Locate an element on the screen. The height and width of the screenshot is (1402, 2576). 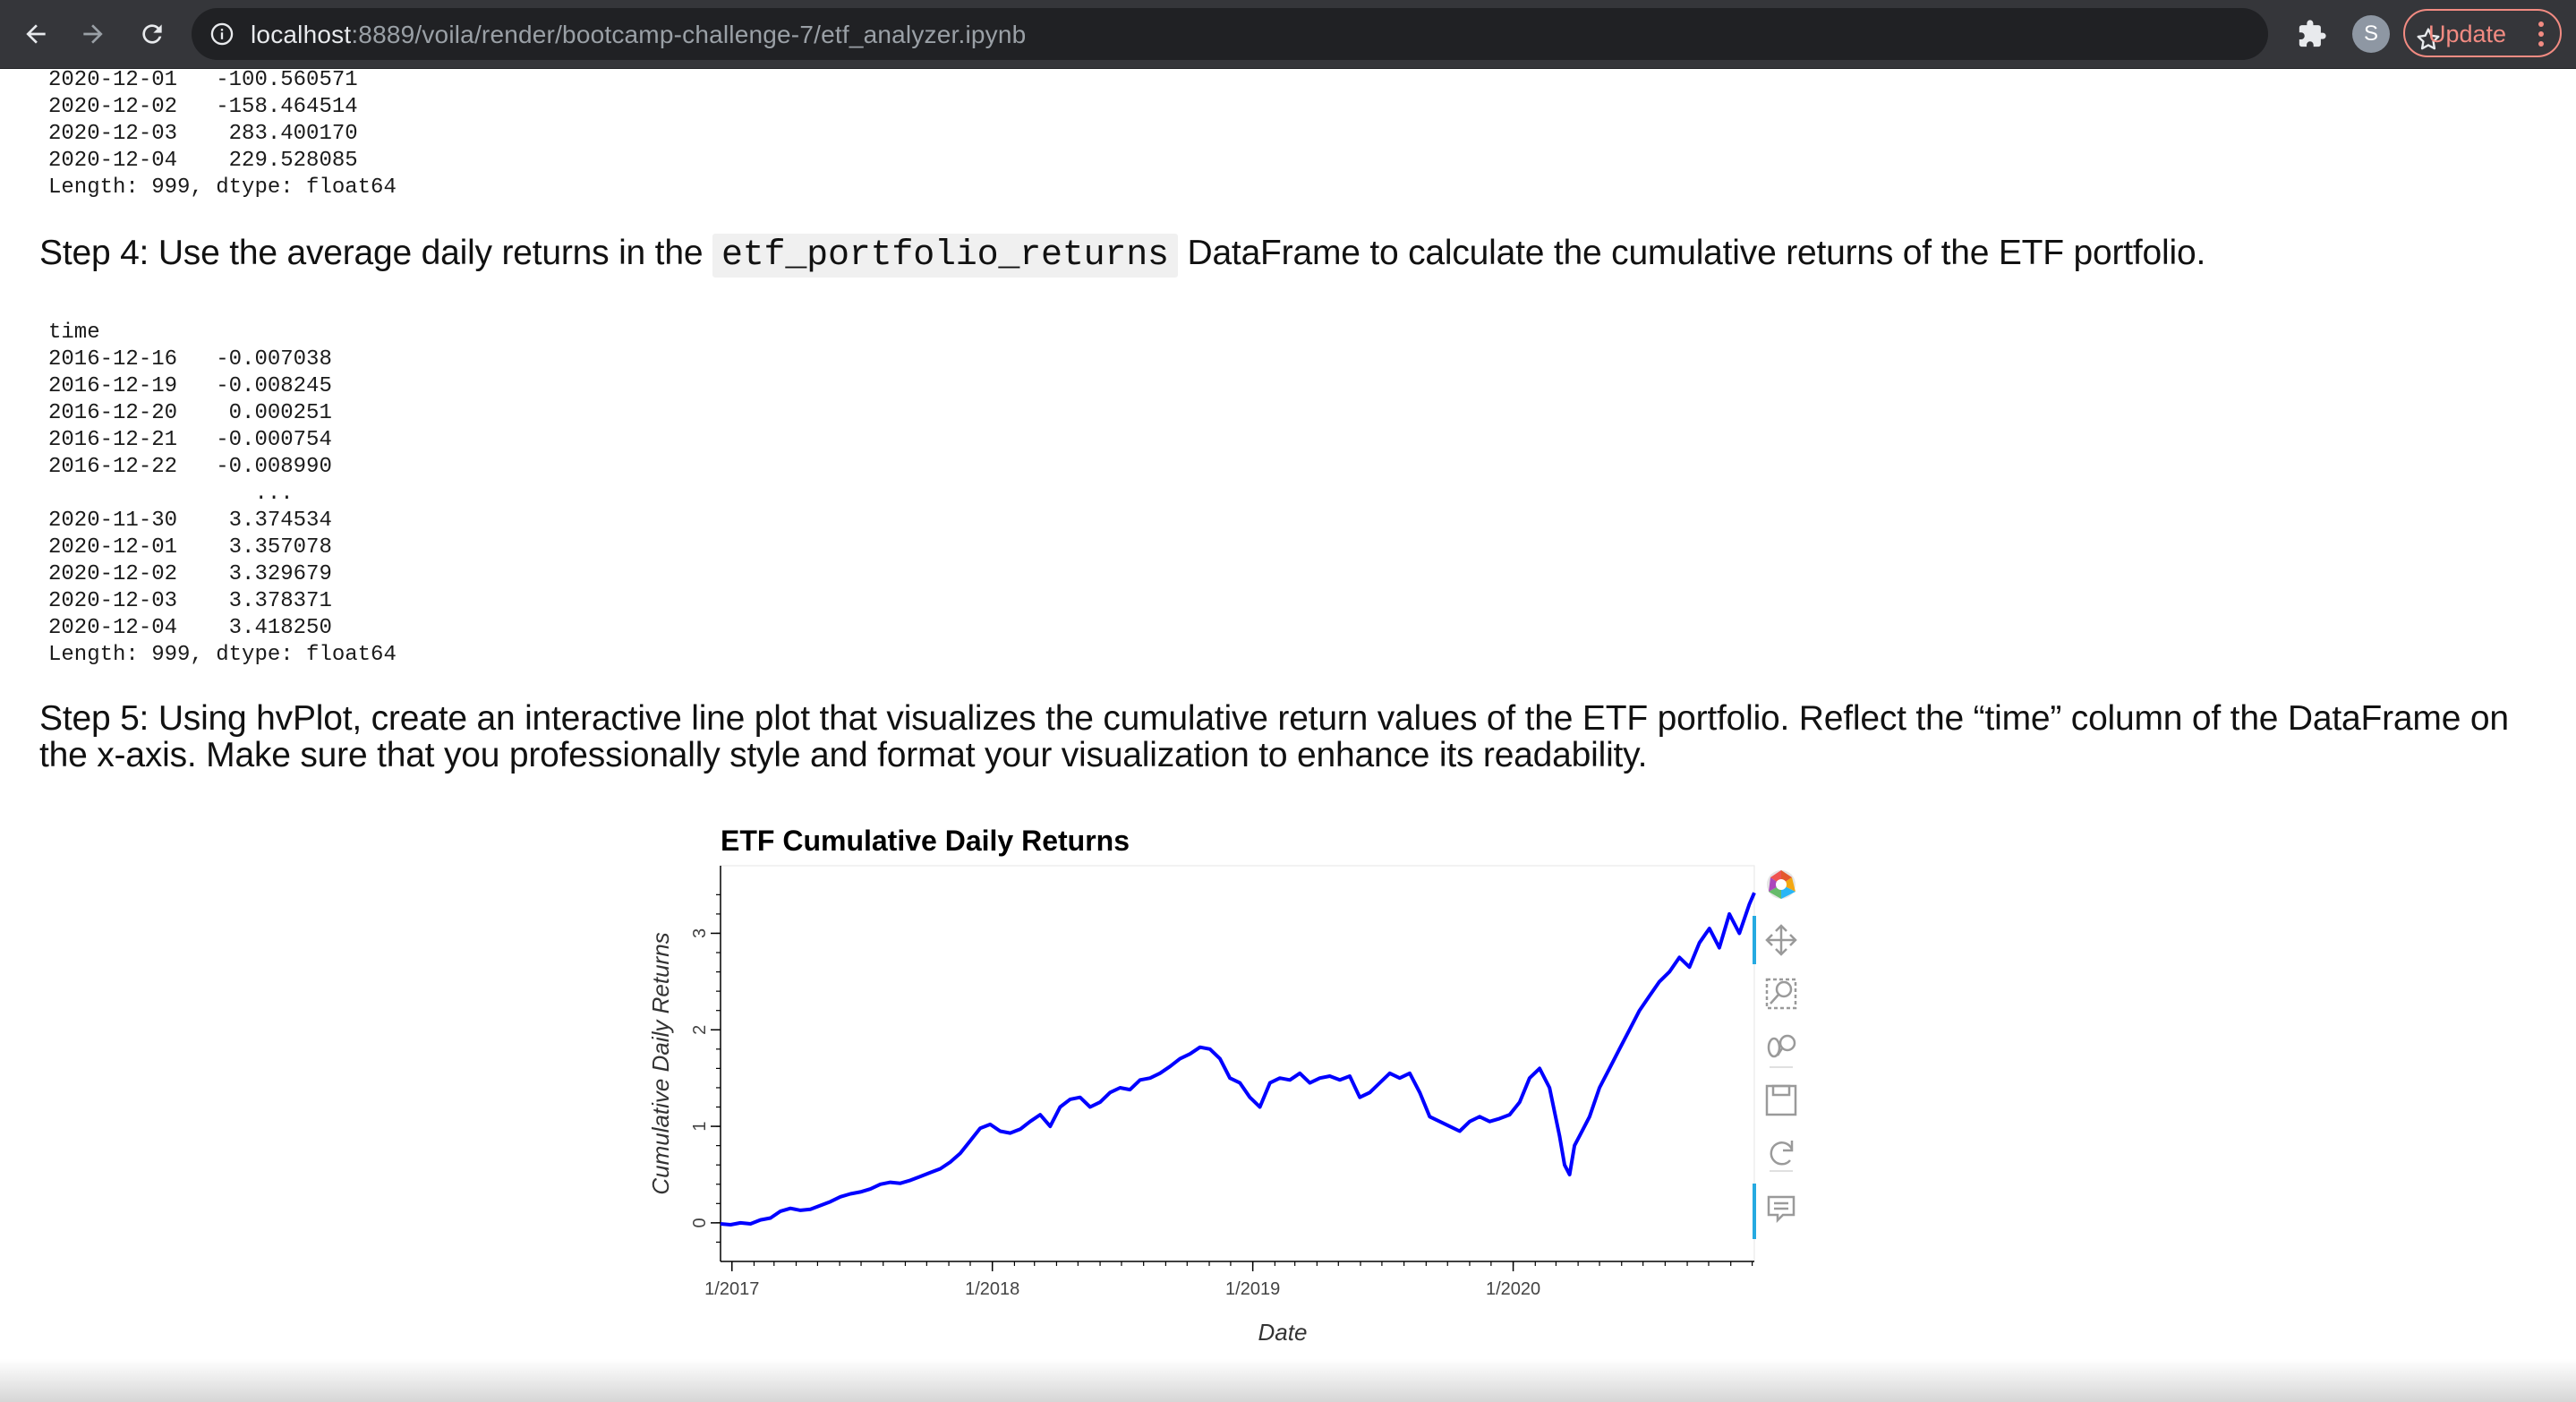
y-tick-label: 0 is located at coordinates (700, 1222).